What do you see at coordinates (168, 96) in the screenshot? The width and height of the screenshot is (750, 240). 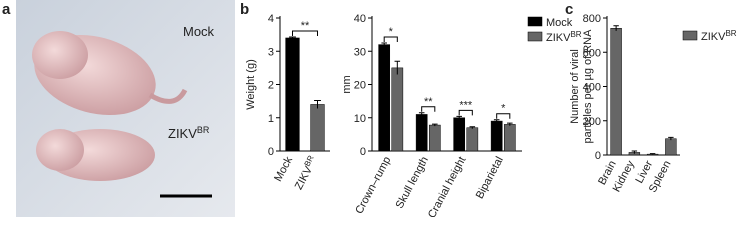 I see `mouse-tail` at bounding box center [168, 96].